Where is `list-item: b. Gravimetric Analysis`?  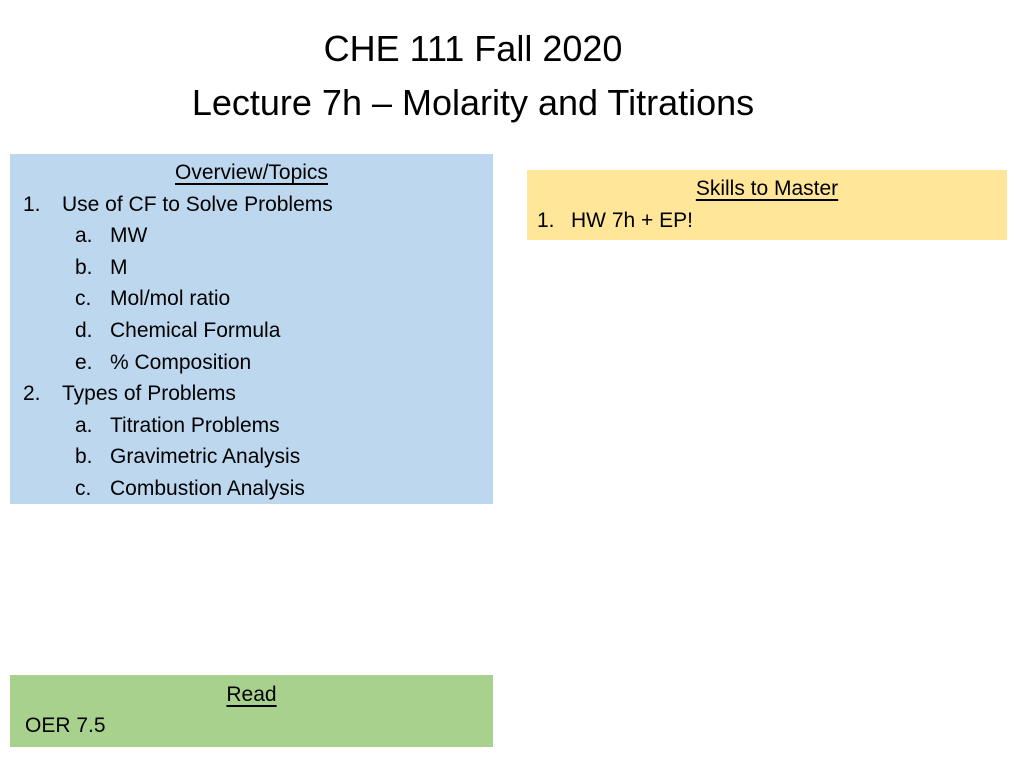
list-item: b. Gravimetric Analysis is located at coordinates (251, 457).